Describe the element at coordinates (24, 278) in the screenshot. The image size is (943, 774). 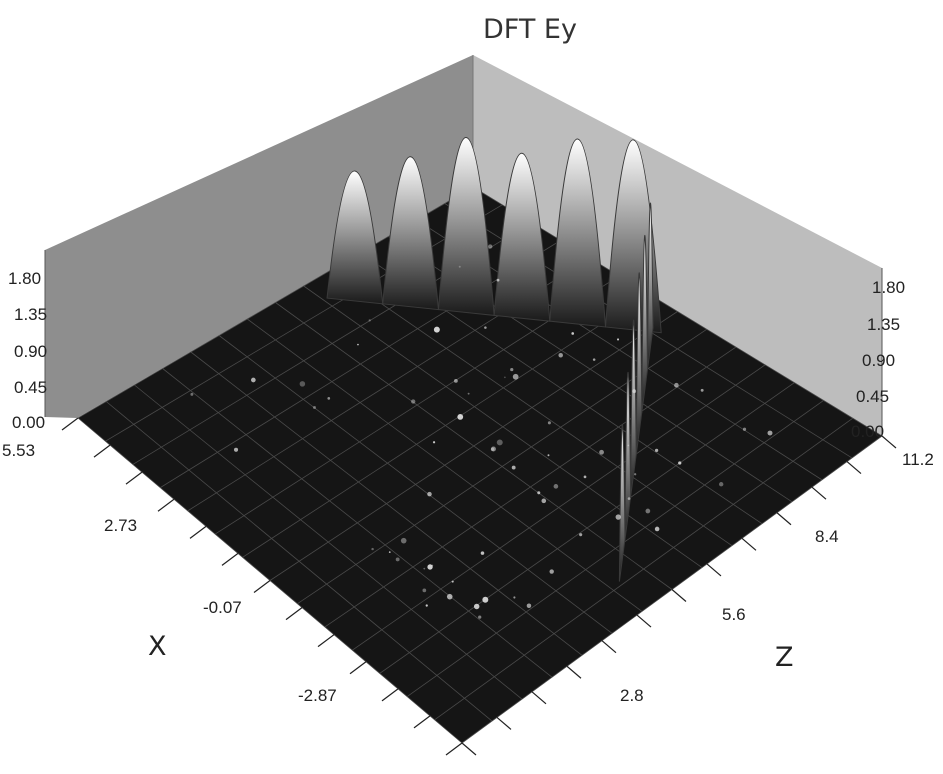
I see `value-tick-left-1: 1.80` at that location.